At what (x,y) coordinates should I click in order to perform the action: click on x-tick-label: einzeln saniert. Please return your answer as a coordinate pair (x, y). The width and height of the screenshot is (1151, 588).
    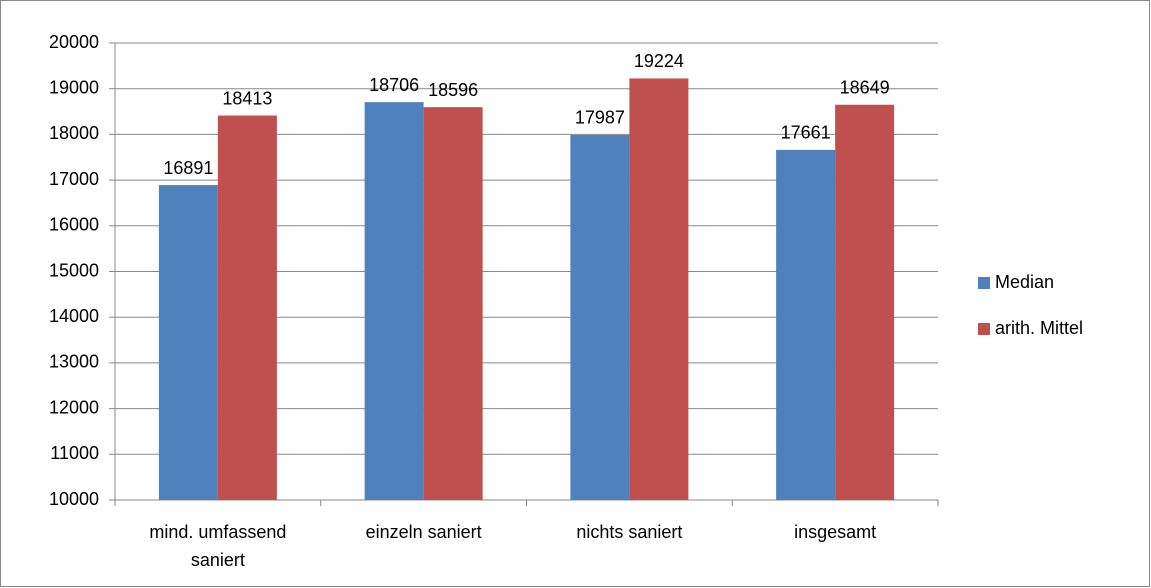
    Looking at the image, I should click on (423, 532).